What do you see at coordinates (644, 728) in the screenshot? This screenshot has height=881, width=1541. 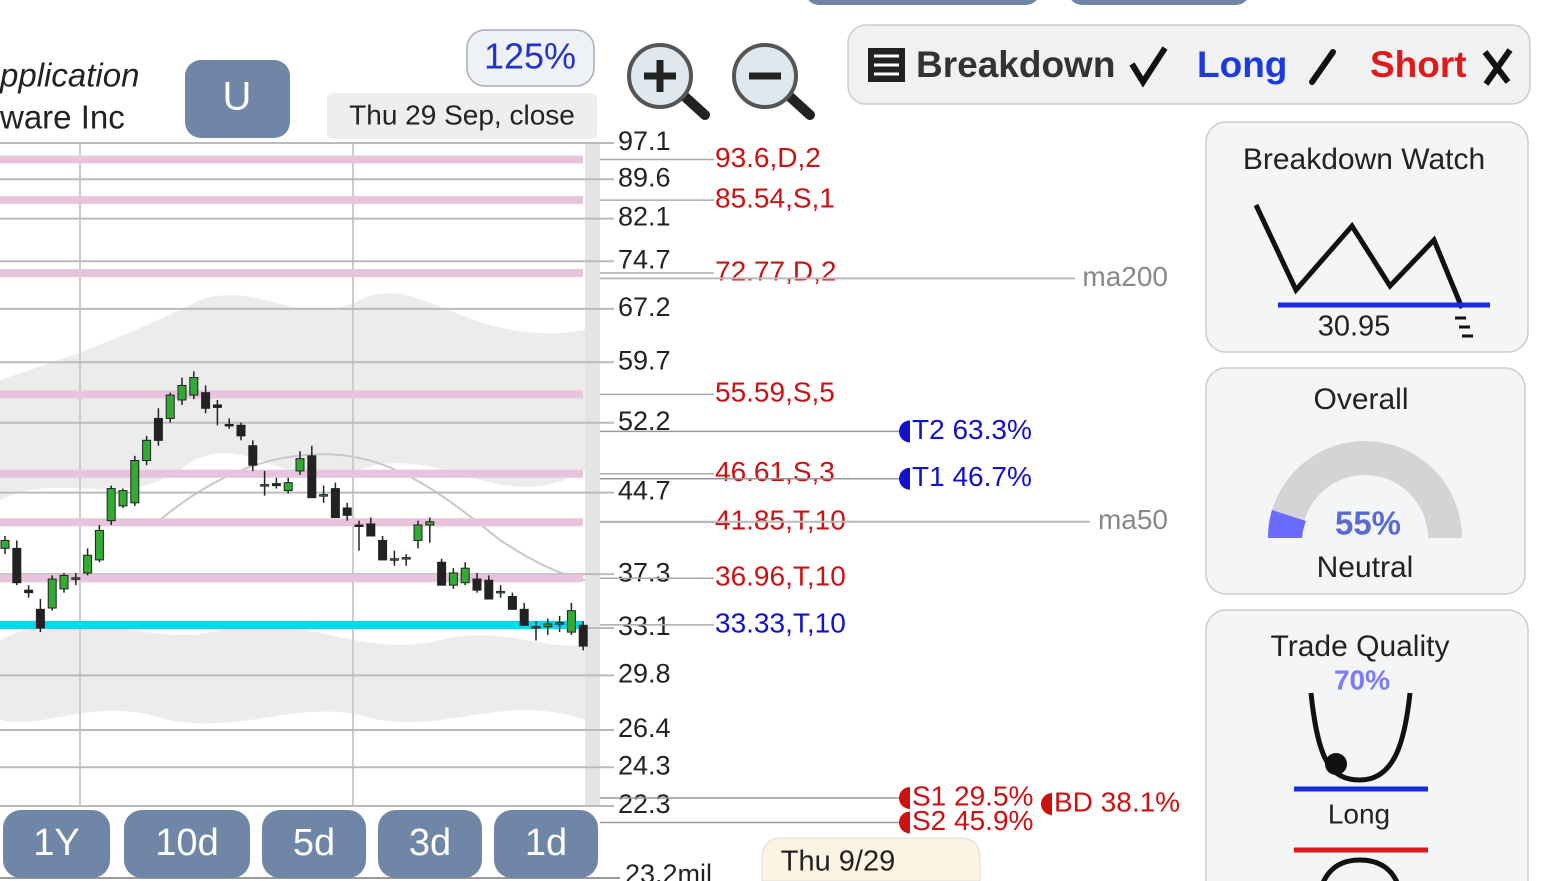 I see `y-tick-label: 26.4` at bounding box center [644, 728].